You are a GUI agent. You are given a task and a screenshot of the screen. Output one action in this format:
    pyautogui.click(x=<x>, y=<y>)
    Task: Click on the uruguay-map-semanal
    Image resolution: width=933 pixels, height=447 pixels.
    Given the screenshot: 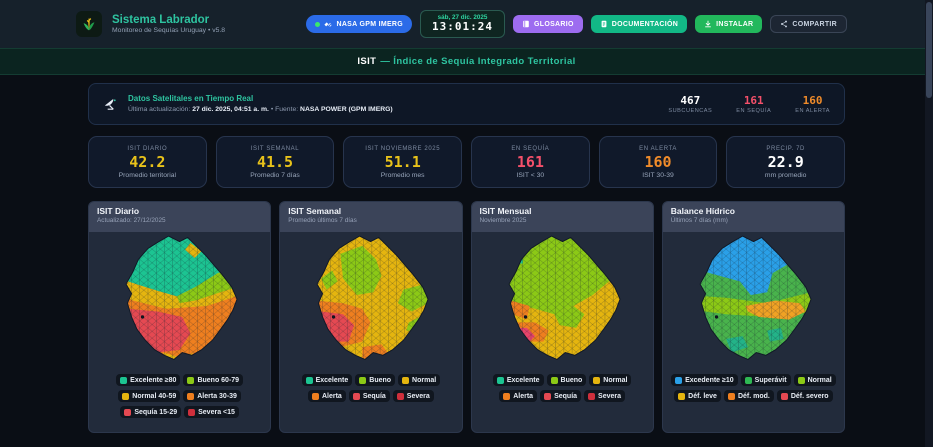 What is the action you would take?
    pyautogui.click(x=370, y=300)
    